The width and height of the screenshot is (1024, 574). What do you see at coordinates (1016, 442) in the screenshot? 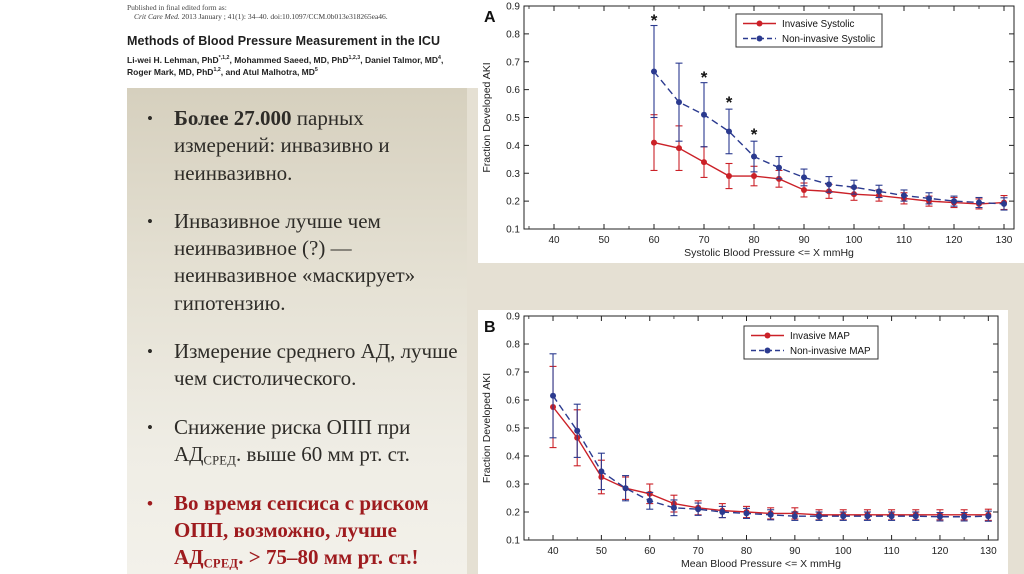
I see `figure-right-margin` at bounding box center [1016, 442].